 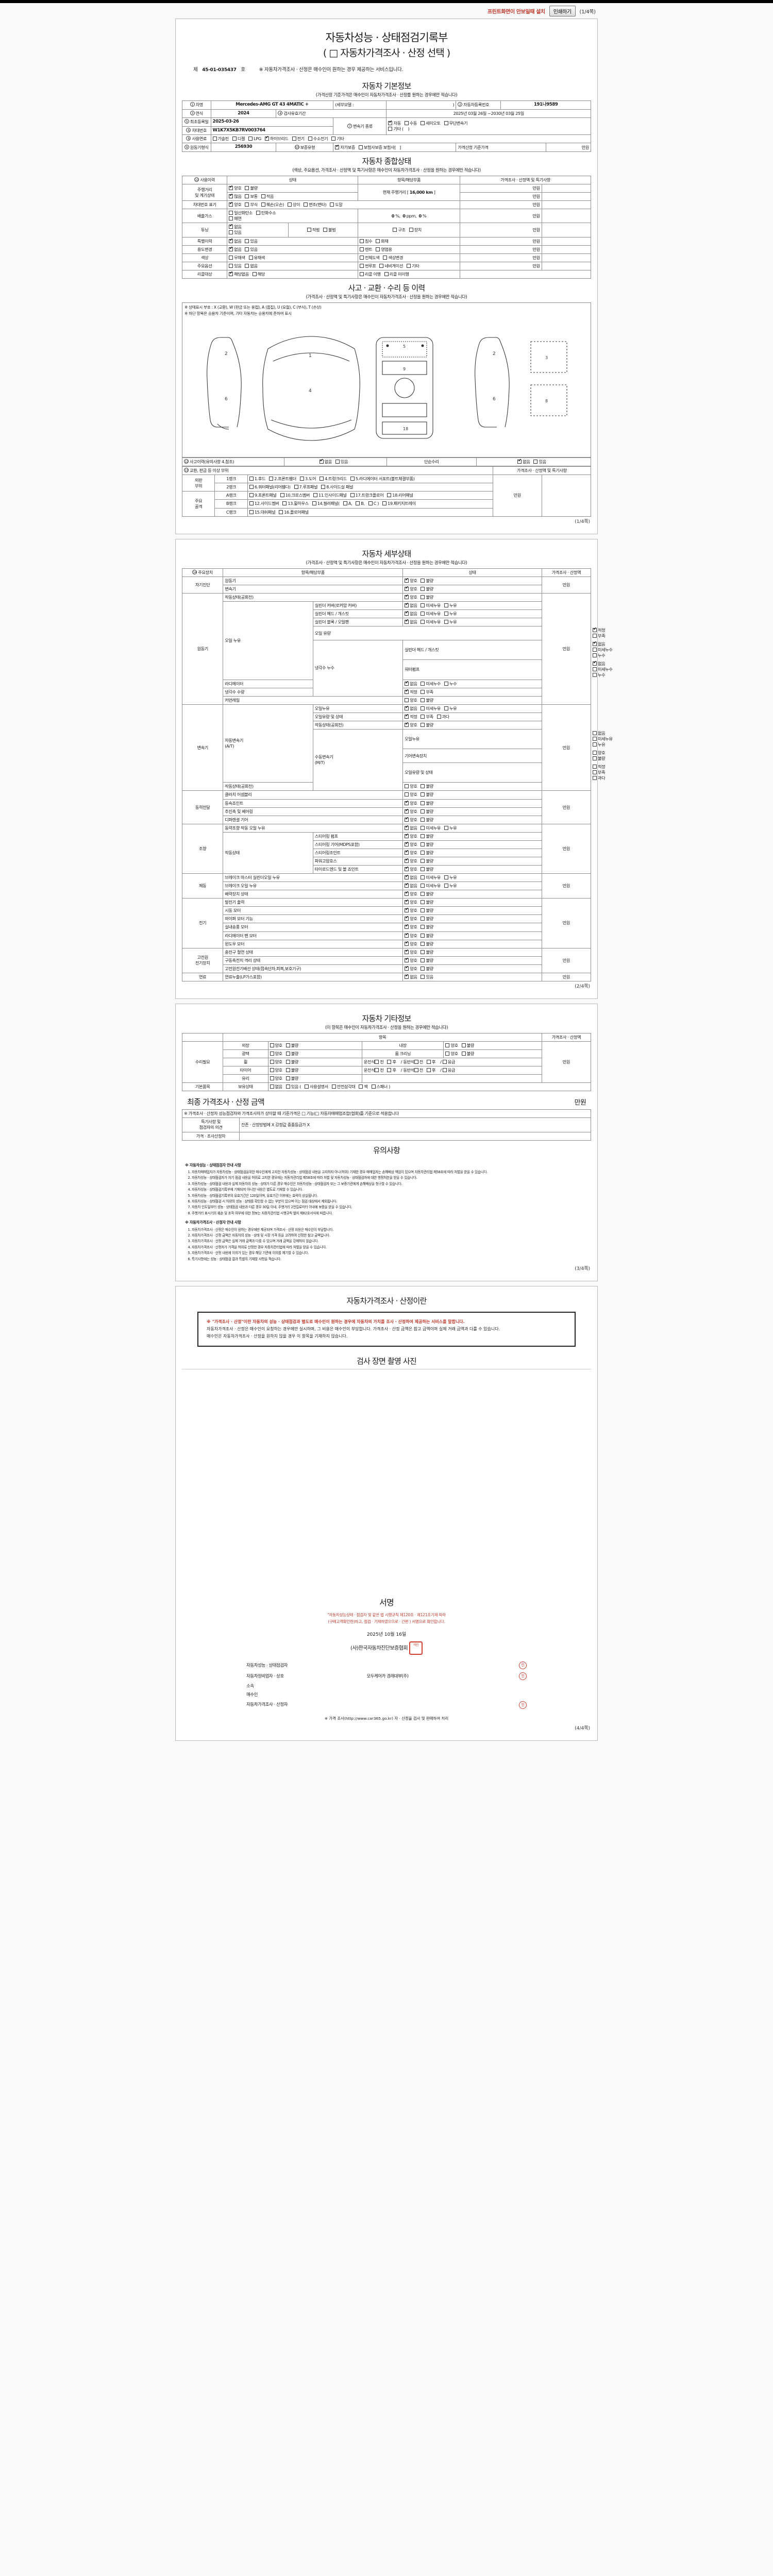 I want to click on state-option: 과다, so click(x=599, y=778).